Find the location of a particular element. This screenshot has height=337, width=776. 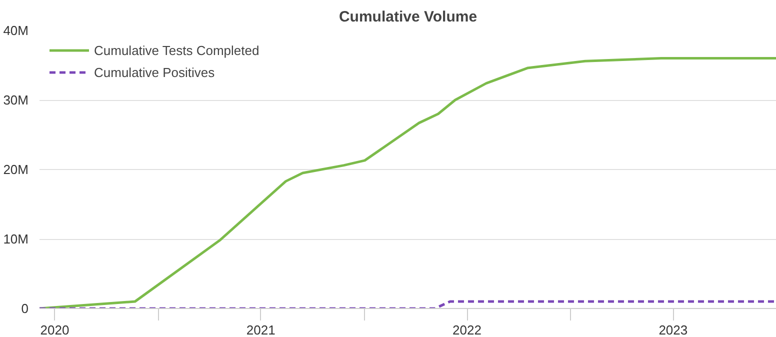

x-tick-label: 2020 is located at coordinates (55, 329).